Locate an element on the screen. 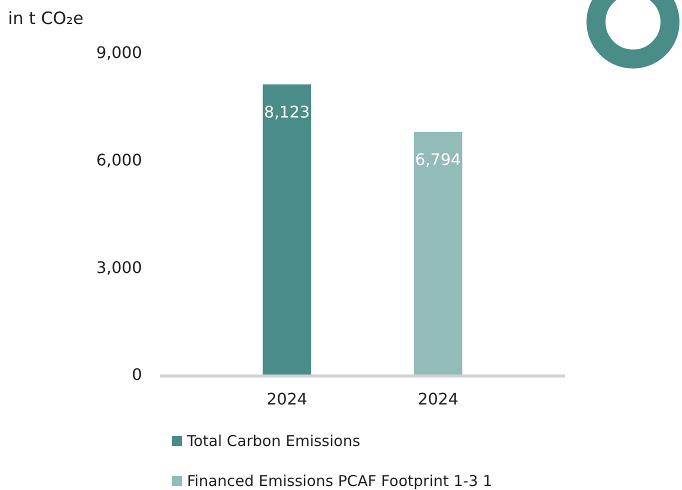  legend-label: Financed Emissions PCAF Footprint 1-3 1 is located at coordinates (339, 481).